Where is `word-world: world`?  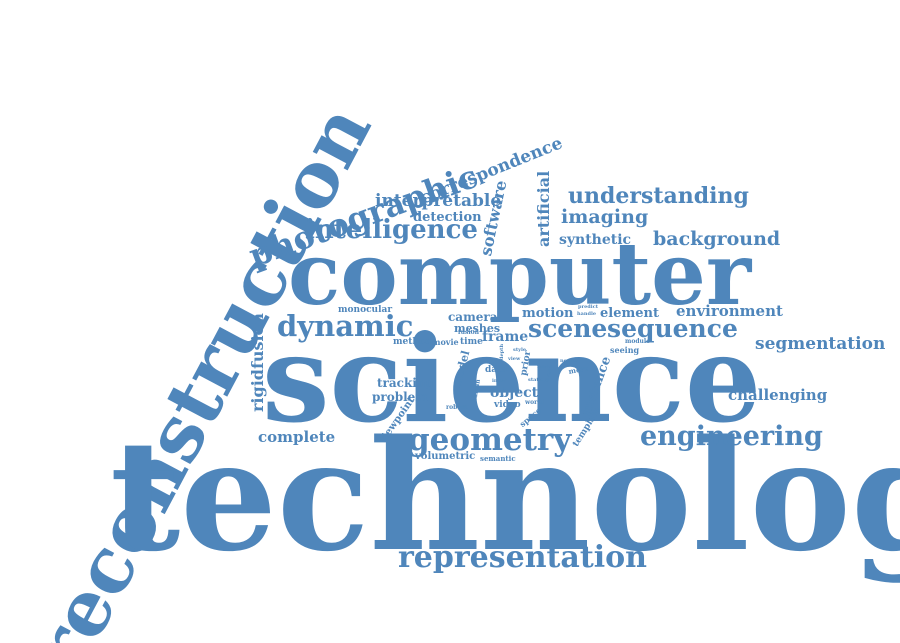 word-world: world is located at coordinates (534, 402).